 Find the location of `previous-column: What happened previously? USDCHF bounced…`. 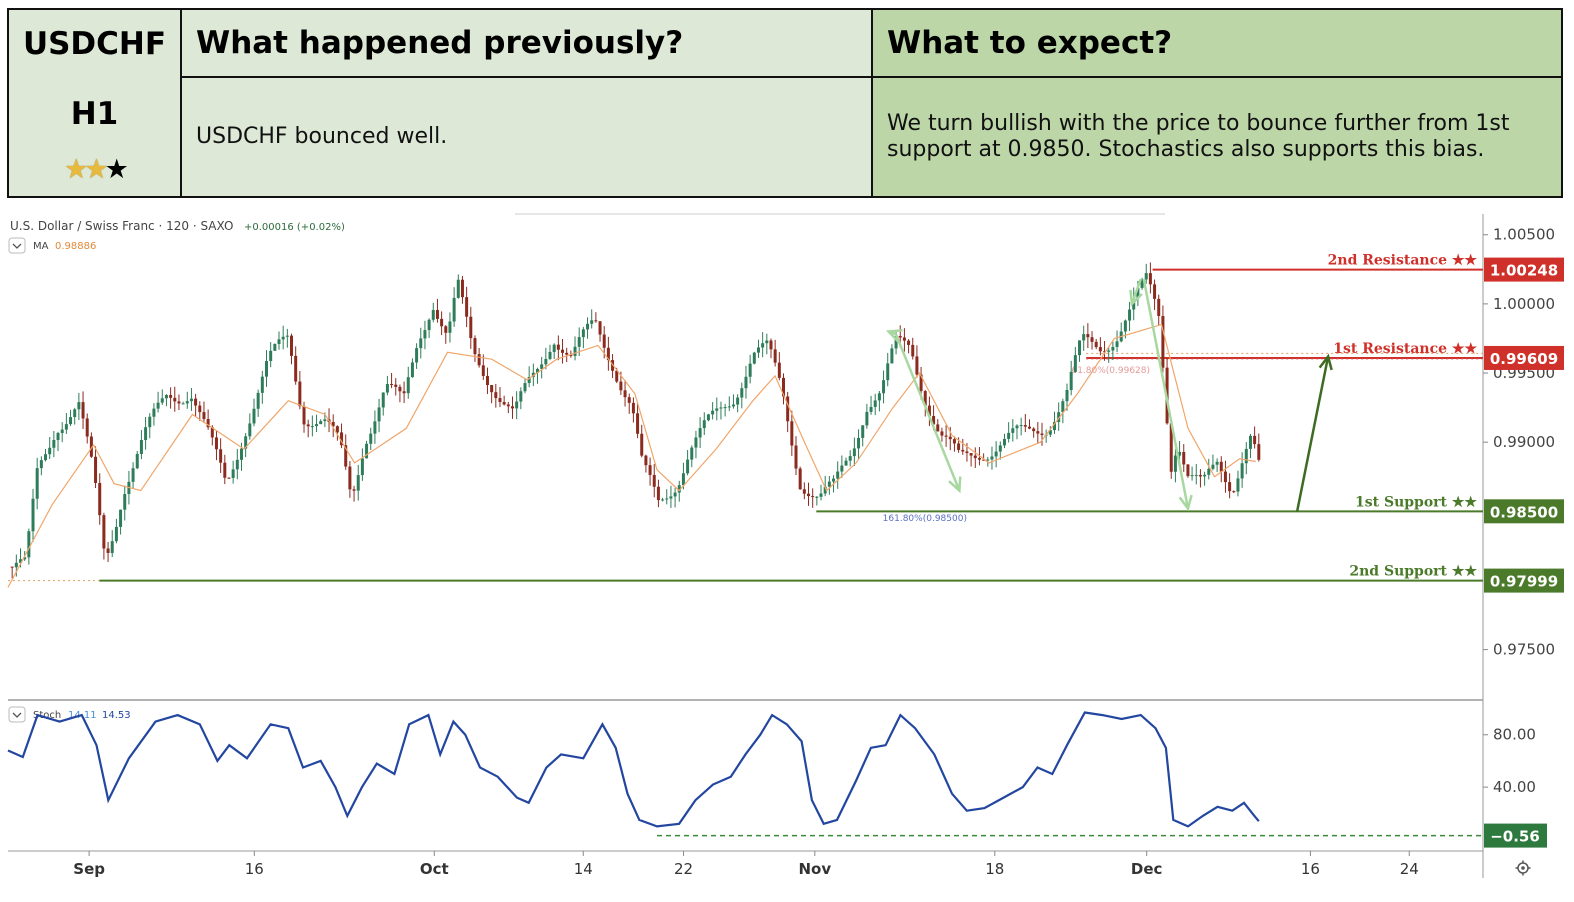

previous-column: What happened previously? USDCHF bounced… is located at coordinates (527, 103).